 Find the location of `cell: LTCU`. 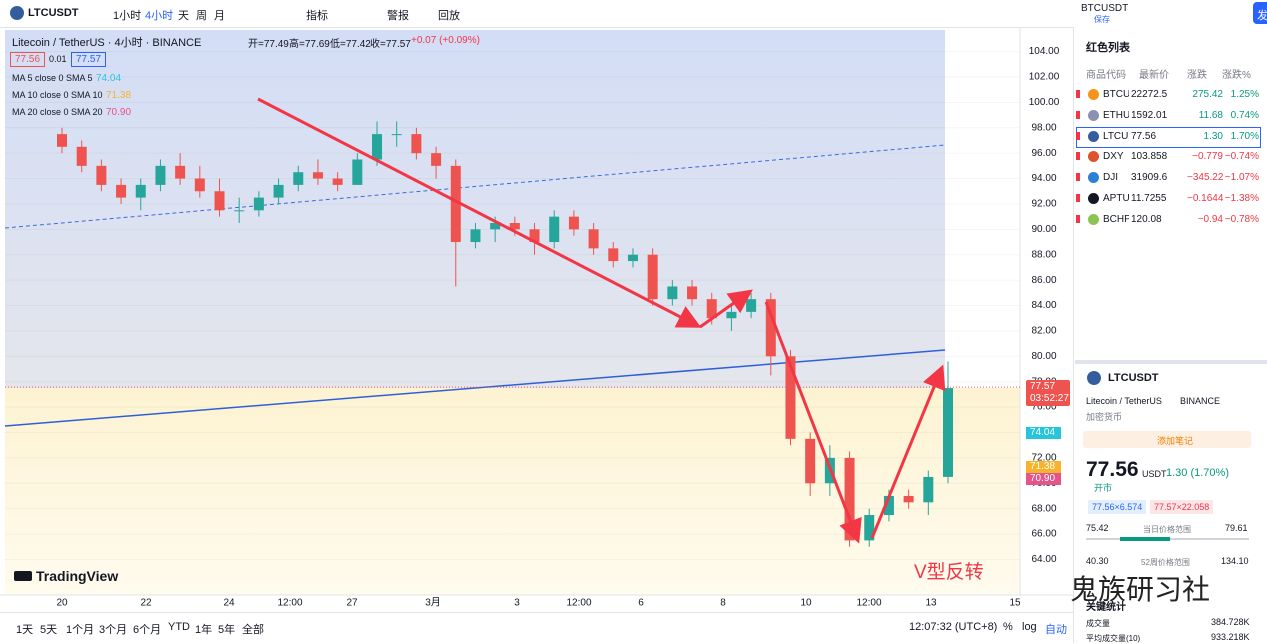

cell: LTCU is located at coordinates (1116, 136).